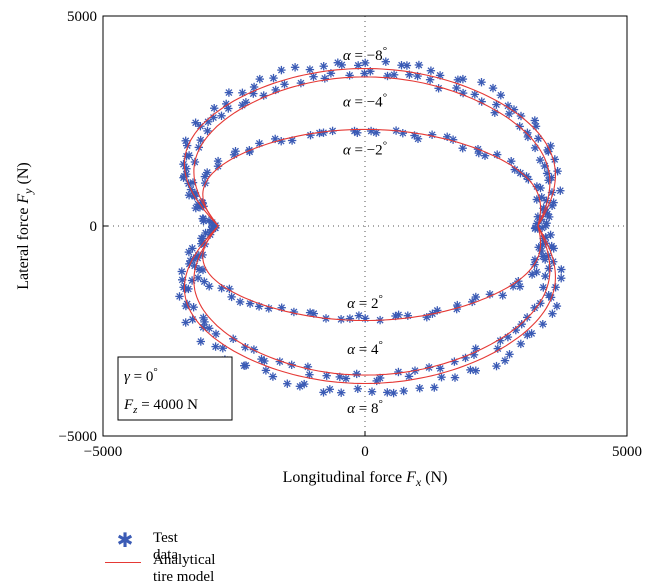  Describe the element at coordinates (365, 452) in the screenshot. I see `x-tick-label: 0` at that location.